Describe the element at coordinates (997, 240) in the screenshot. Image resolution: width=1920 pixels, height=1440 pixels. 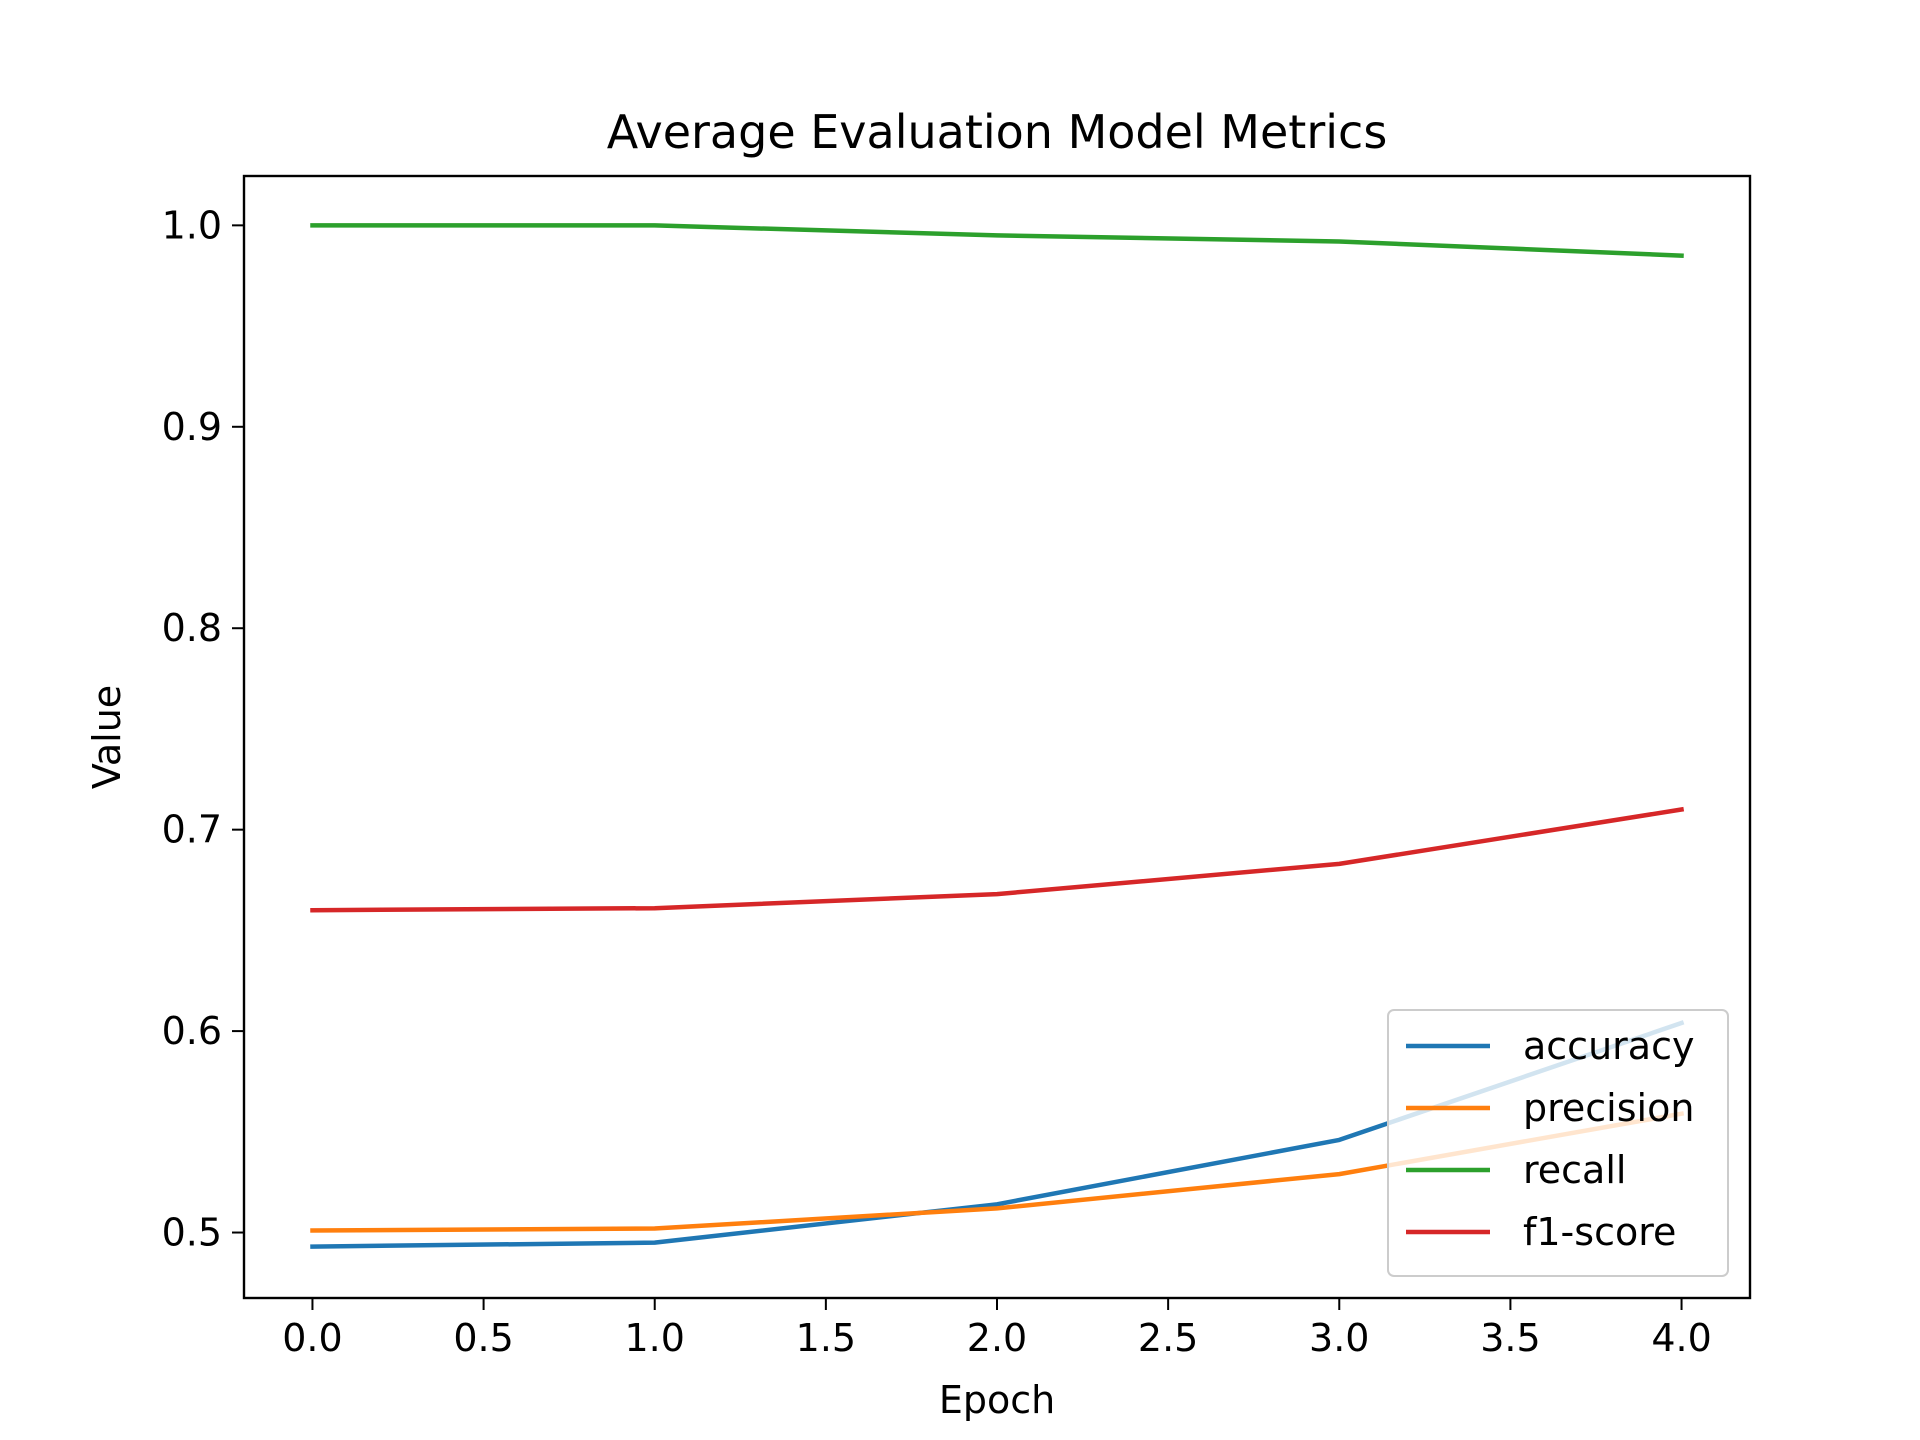
I see `series-line-recall` at that location.